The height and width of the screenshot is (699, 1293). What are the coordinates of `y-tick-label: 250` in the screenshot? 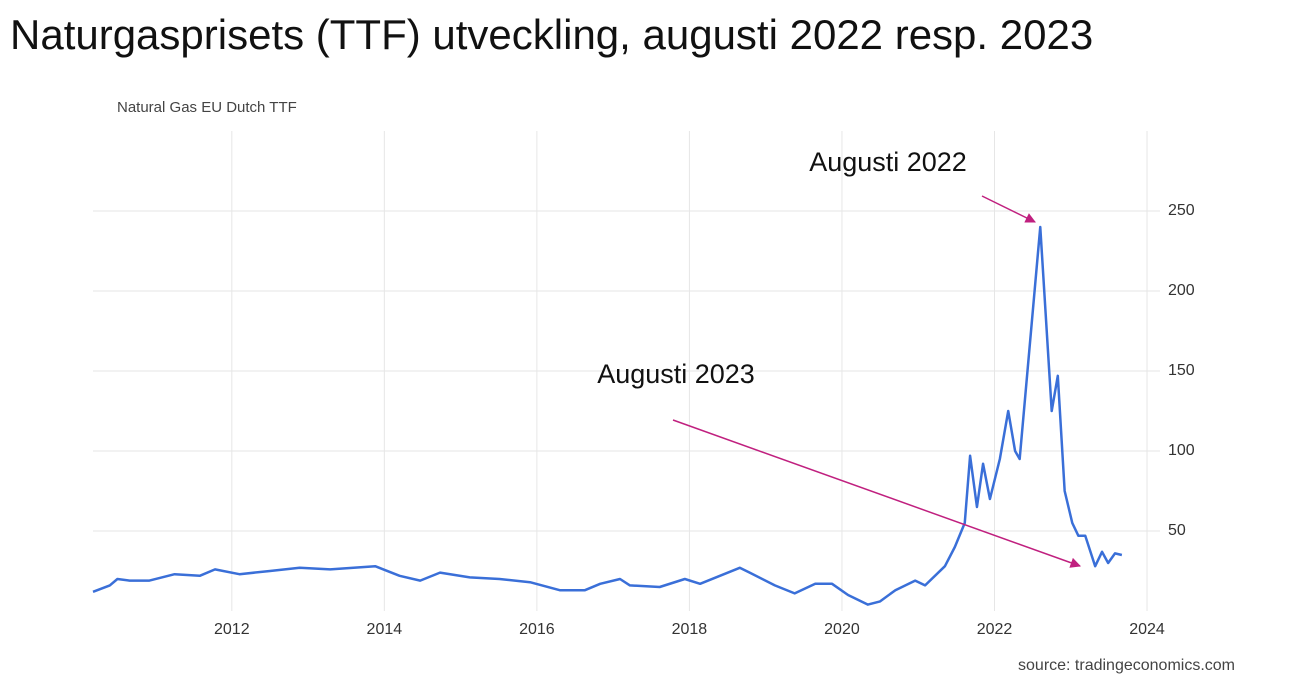 It's located at (1181, 210).